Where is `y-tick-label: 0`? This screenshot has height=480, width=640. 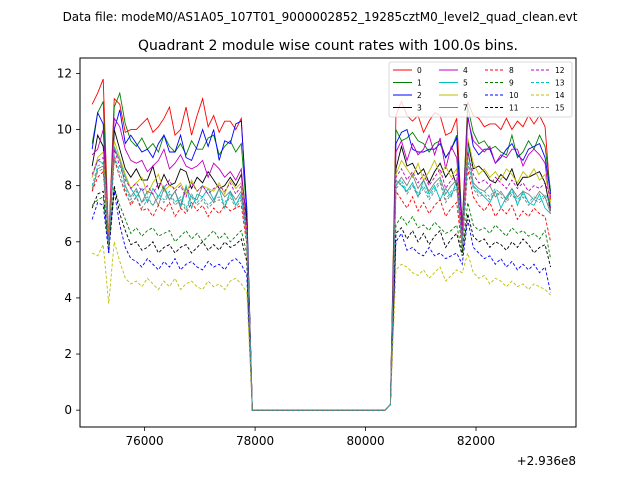 y-tick-label: 0 is located at coordinates (68, 410).